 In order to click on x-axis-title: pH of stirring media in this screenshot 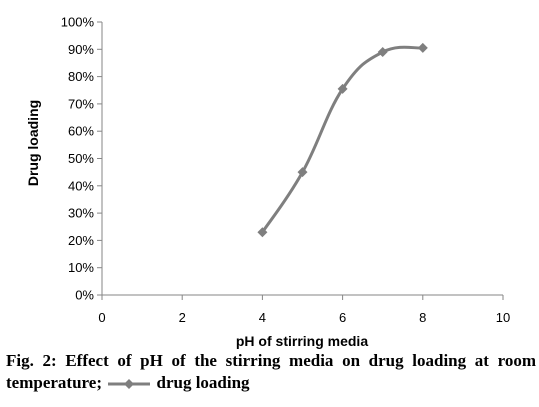, I will do `click(302, 341)`.